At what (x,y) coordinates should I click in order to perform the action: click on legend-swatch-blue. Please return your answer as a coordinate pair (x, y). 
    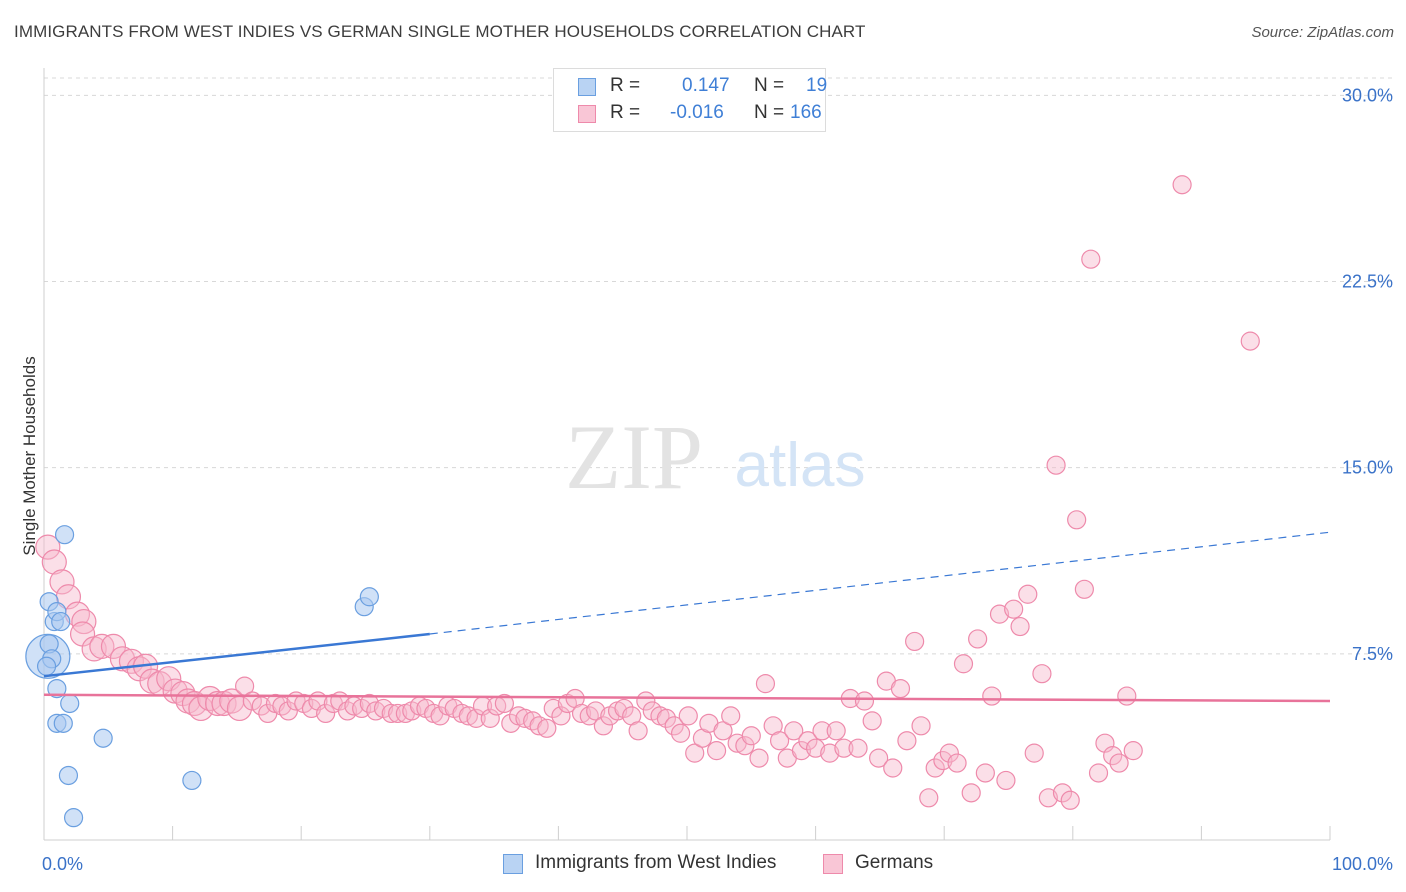
    Looking at the image, I should click on (587, 87).